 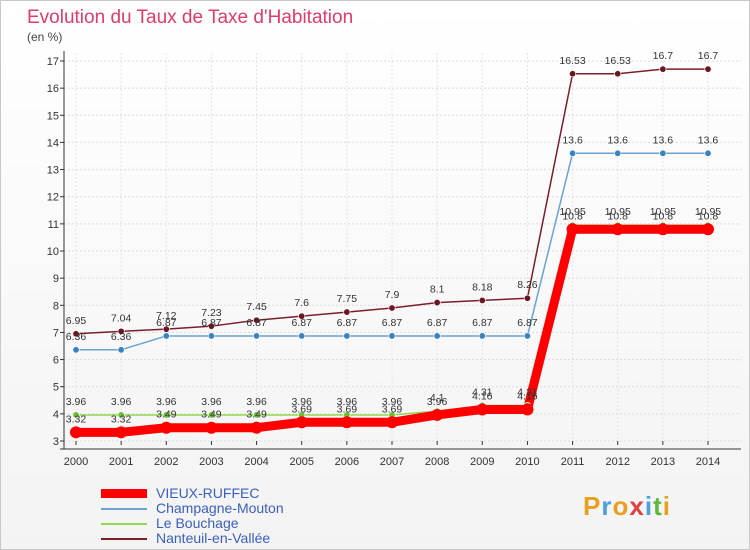 What do you see at coordinates (208, 493) in the screenshot?
I see `legend-label: VIEUX-RUFFEC` at bounding box center [208, 493].